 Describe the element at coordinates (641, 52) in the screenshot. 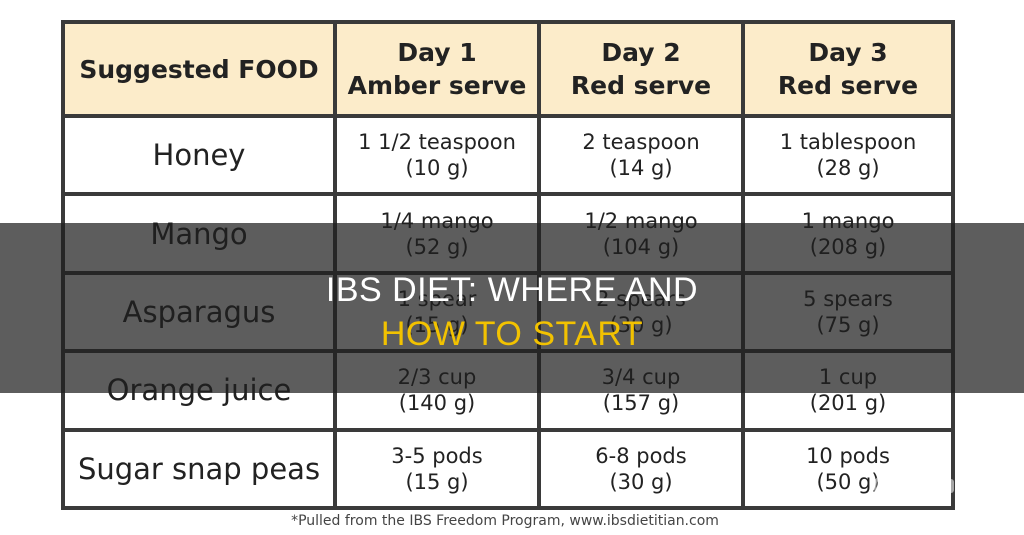

I see `header-day-label: Day 2` at that location.